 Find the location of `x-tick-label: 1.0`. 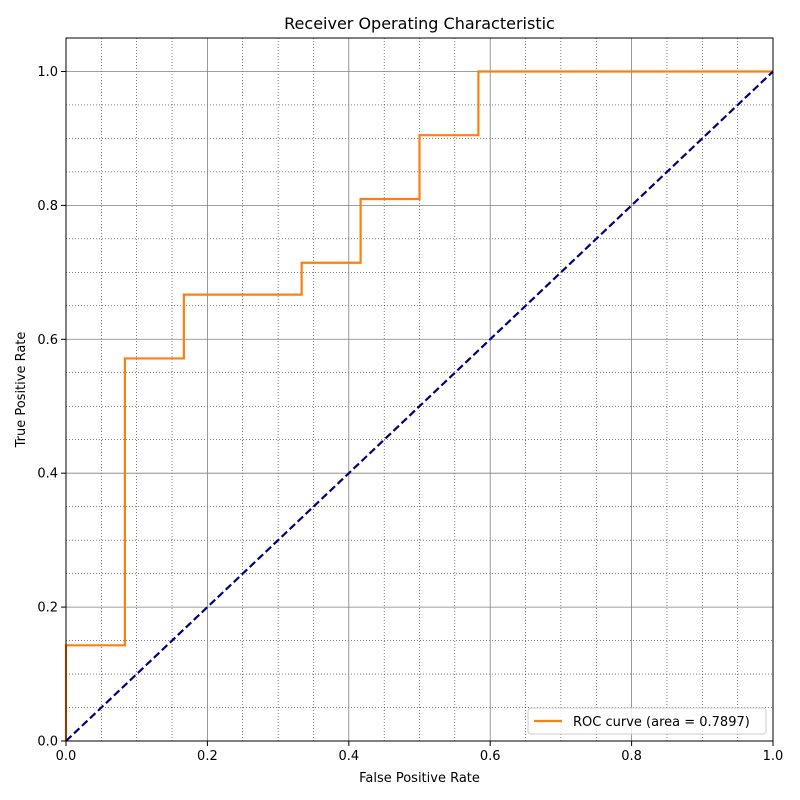

x-tick-label: 1.0 is located at coordinates (773, 756).